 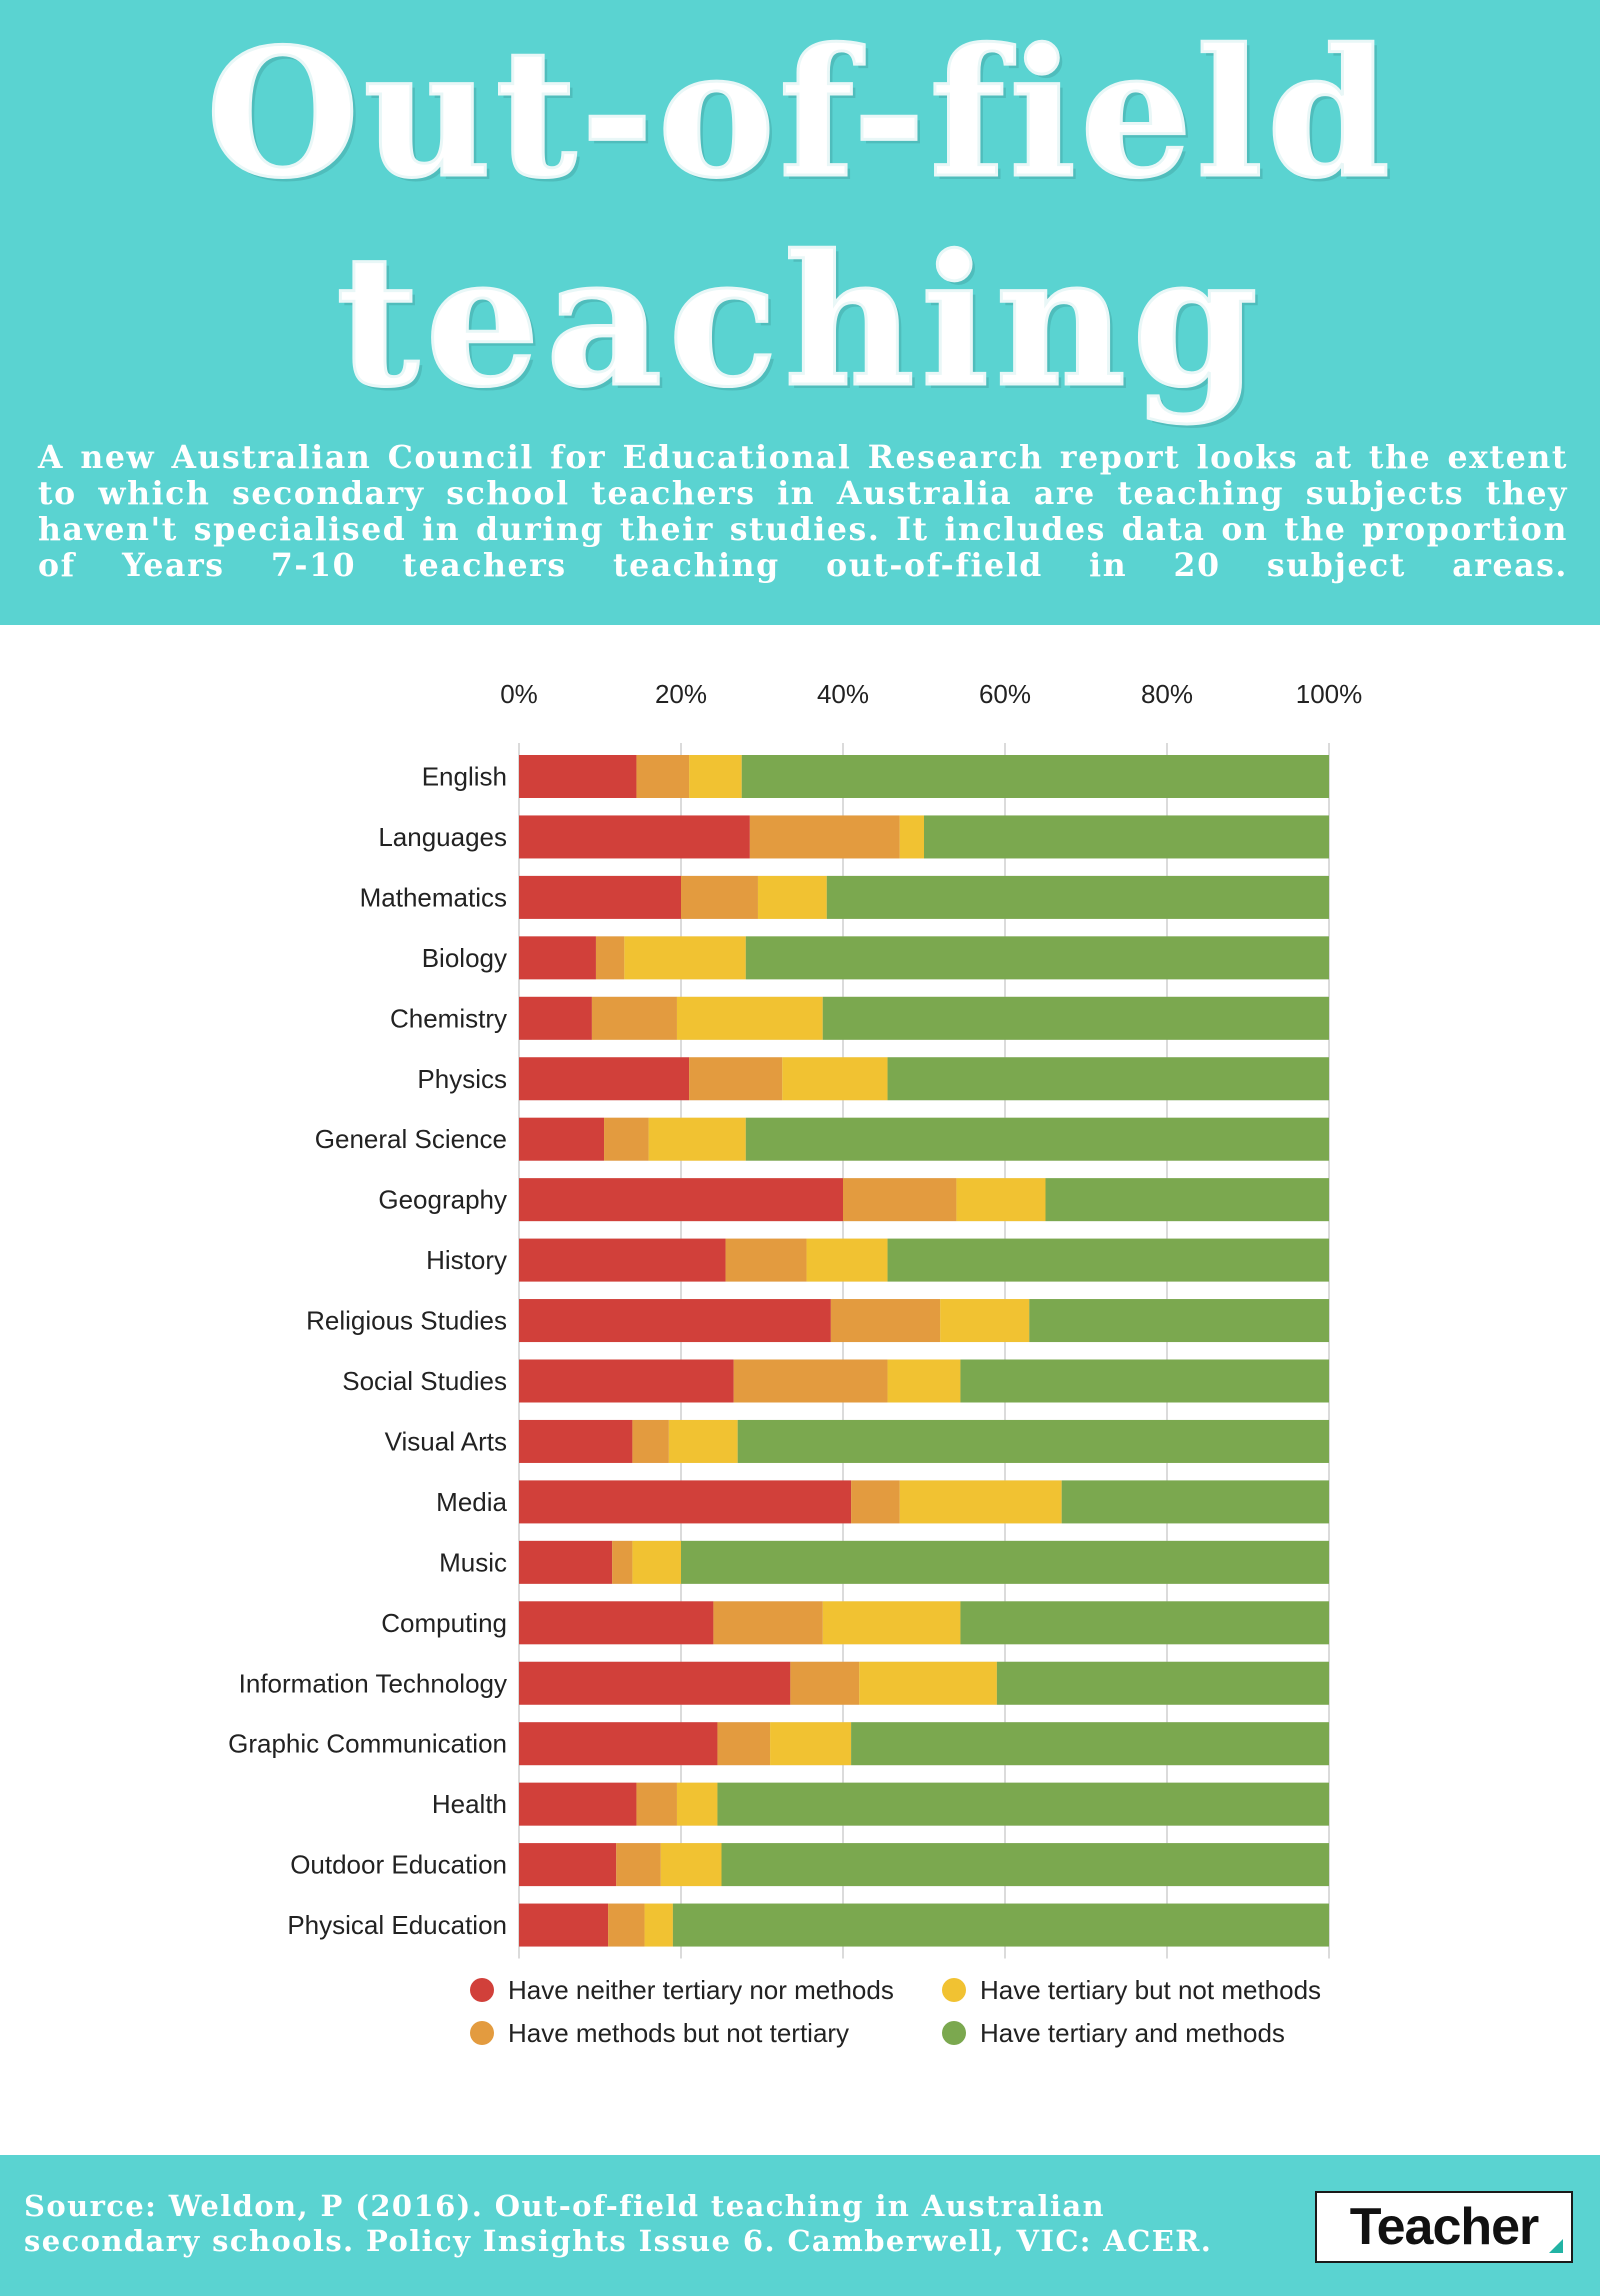 What do you see at coordinates (1556, 2246) in the screenshot?
I see `logo-corner-mark` at bounding box center [1556, 2246].